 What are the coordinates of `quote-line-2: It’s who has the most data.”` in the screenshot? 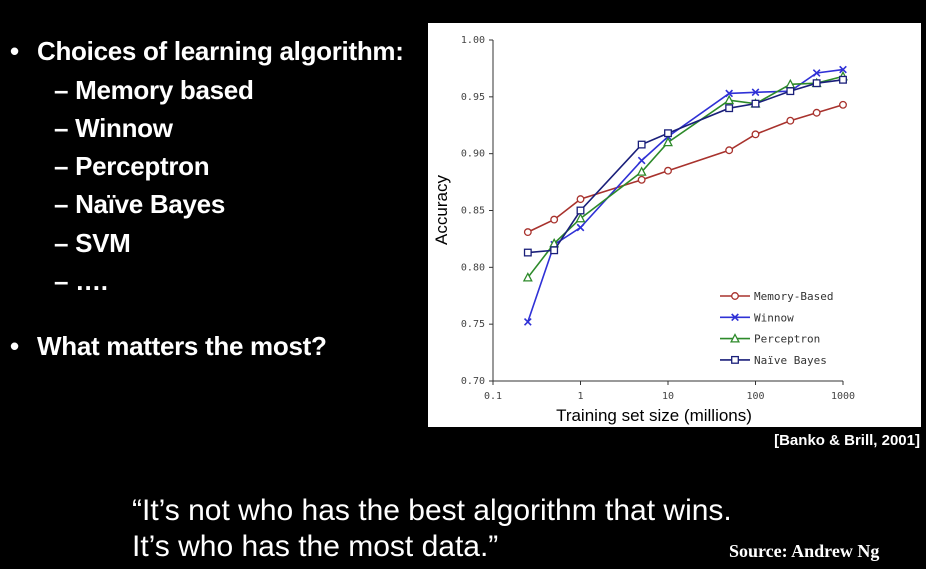 It's located at (315, 546).